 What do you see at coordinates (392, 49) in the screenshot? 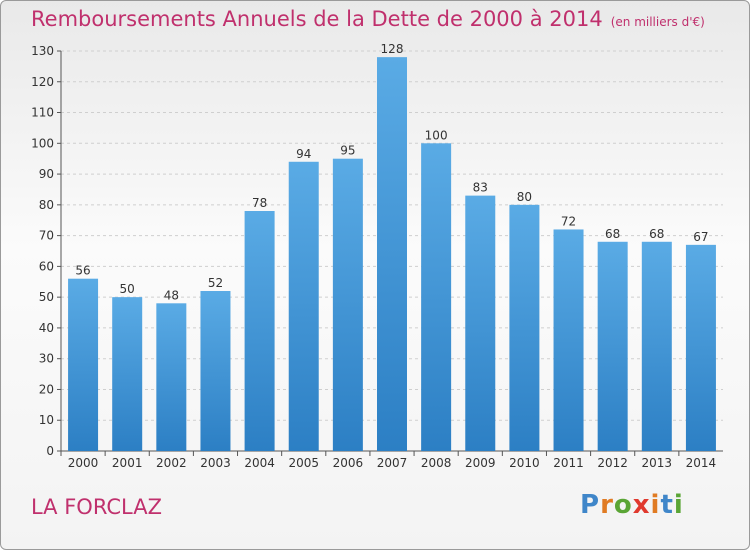
I see `value-label: 128` at bounding box center [392, 49].